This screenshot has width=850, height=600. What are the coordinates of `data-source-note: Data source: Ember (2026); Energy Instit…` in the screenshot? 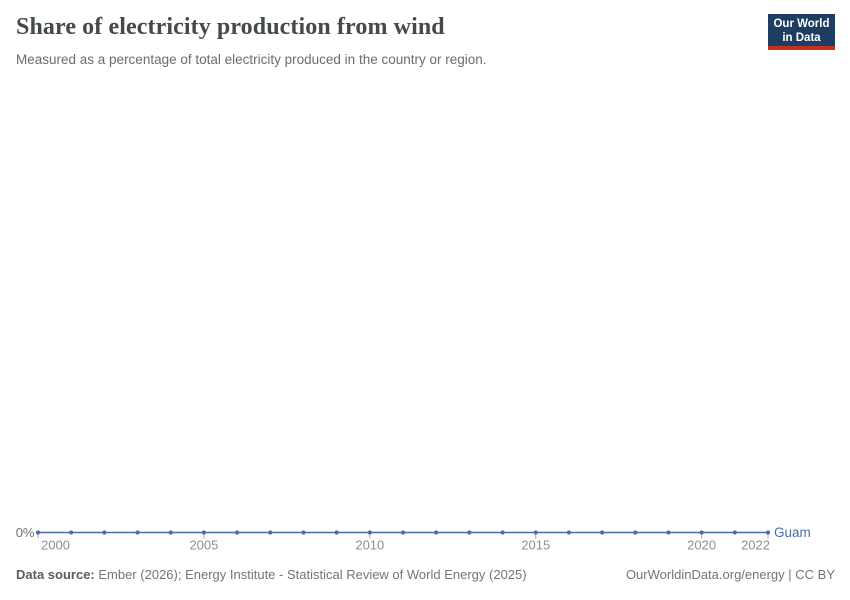 It's located at (271, 574).